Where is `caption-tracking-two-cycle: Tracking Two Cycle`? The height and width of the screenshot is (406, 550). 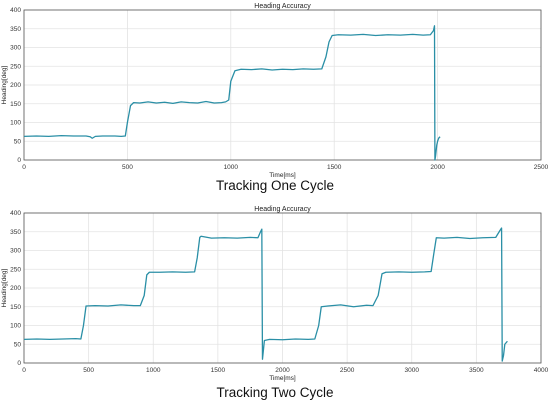 caption-tracking-two-cycle: Tracking Two Cycle is located at coordinates (275, 392).